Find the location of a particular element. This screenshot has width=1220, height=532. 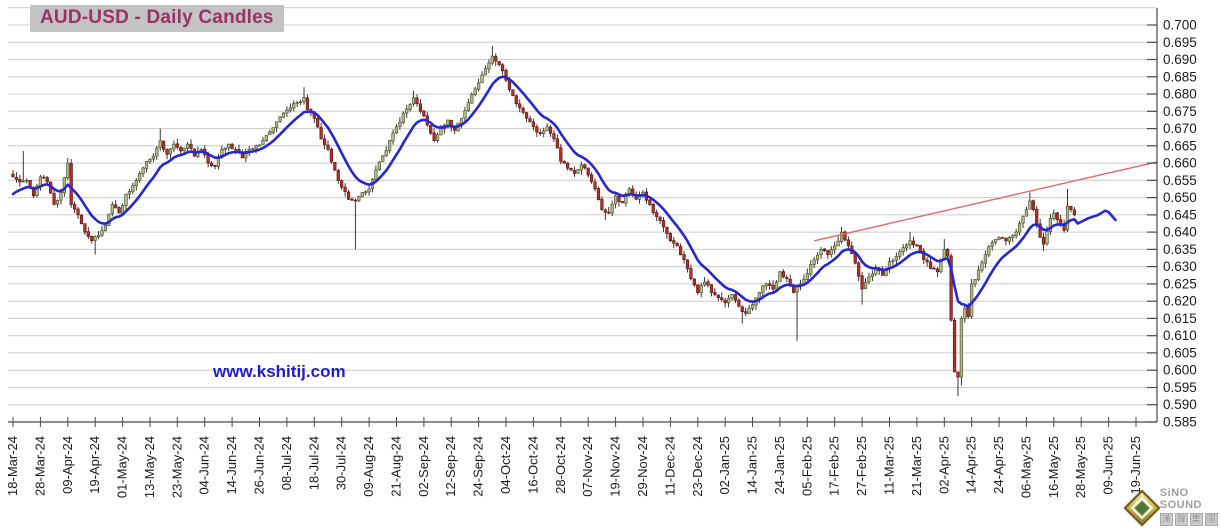

x-tick-label: 16-May-25 is located at coordinates (1053, 467).